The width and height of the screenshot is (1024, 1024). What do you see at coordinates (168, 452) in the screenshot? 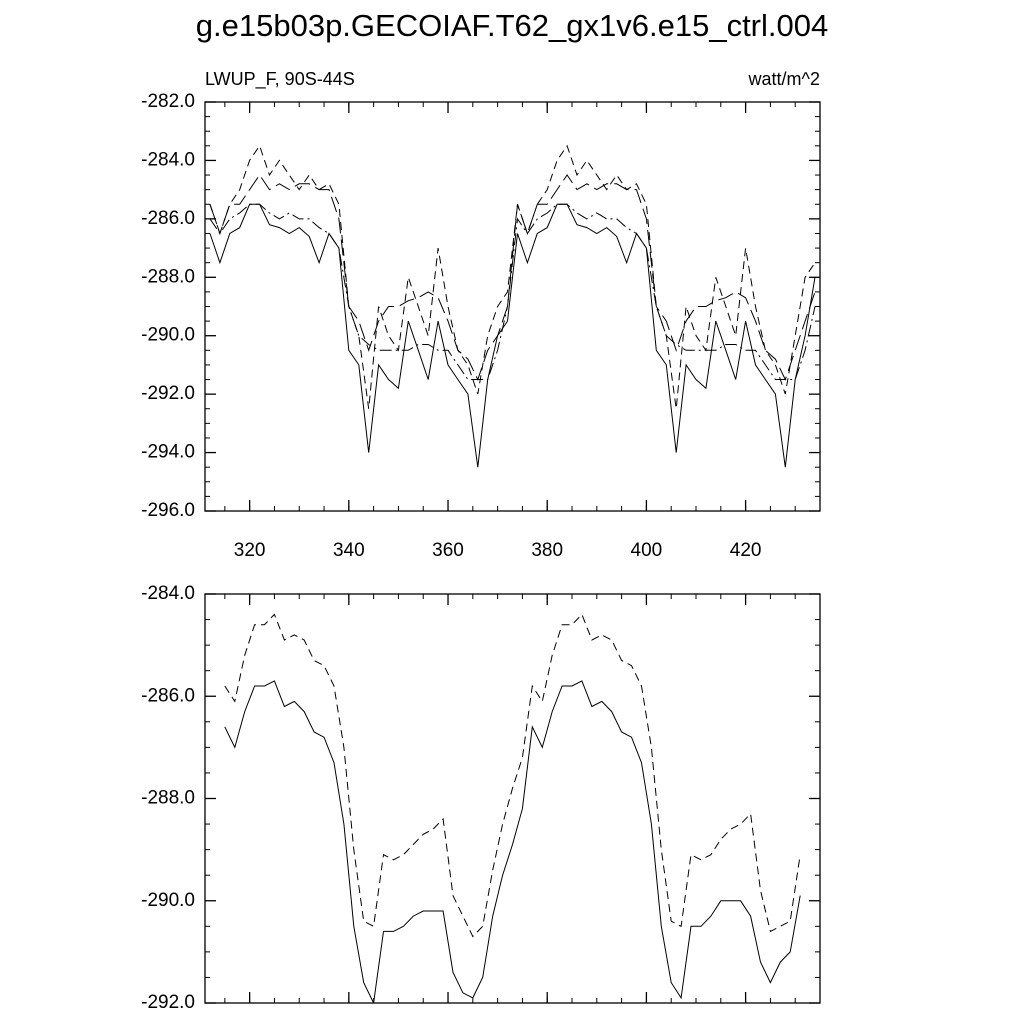
I see `y-tick-label: -294.0` at bounding box center [168, 452].